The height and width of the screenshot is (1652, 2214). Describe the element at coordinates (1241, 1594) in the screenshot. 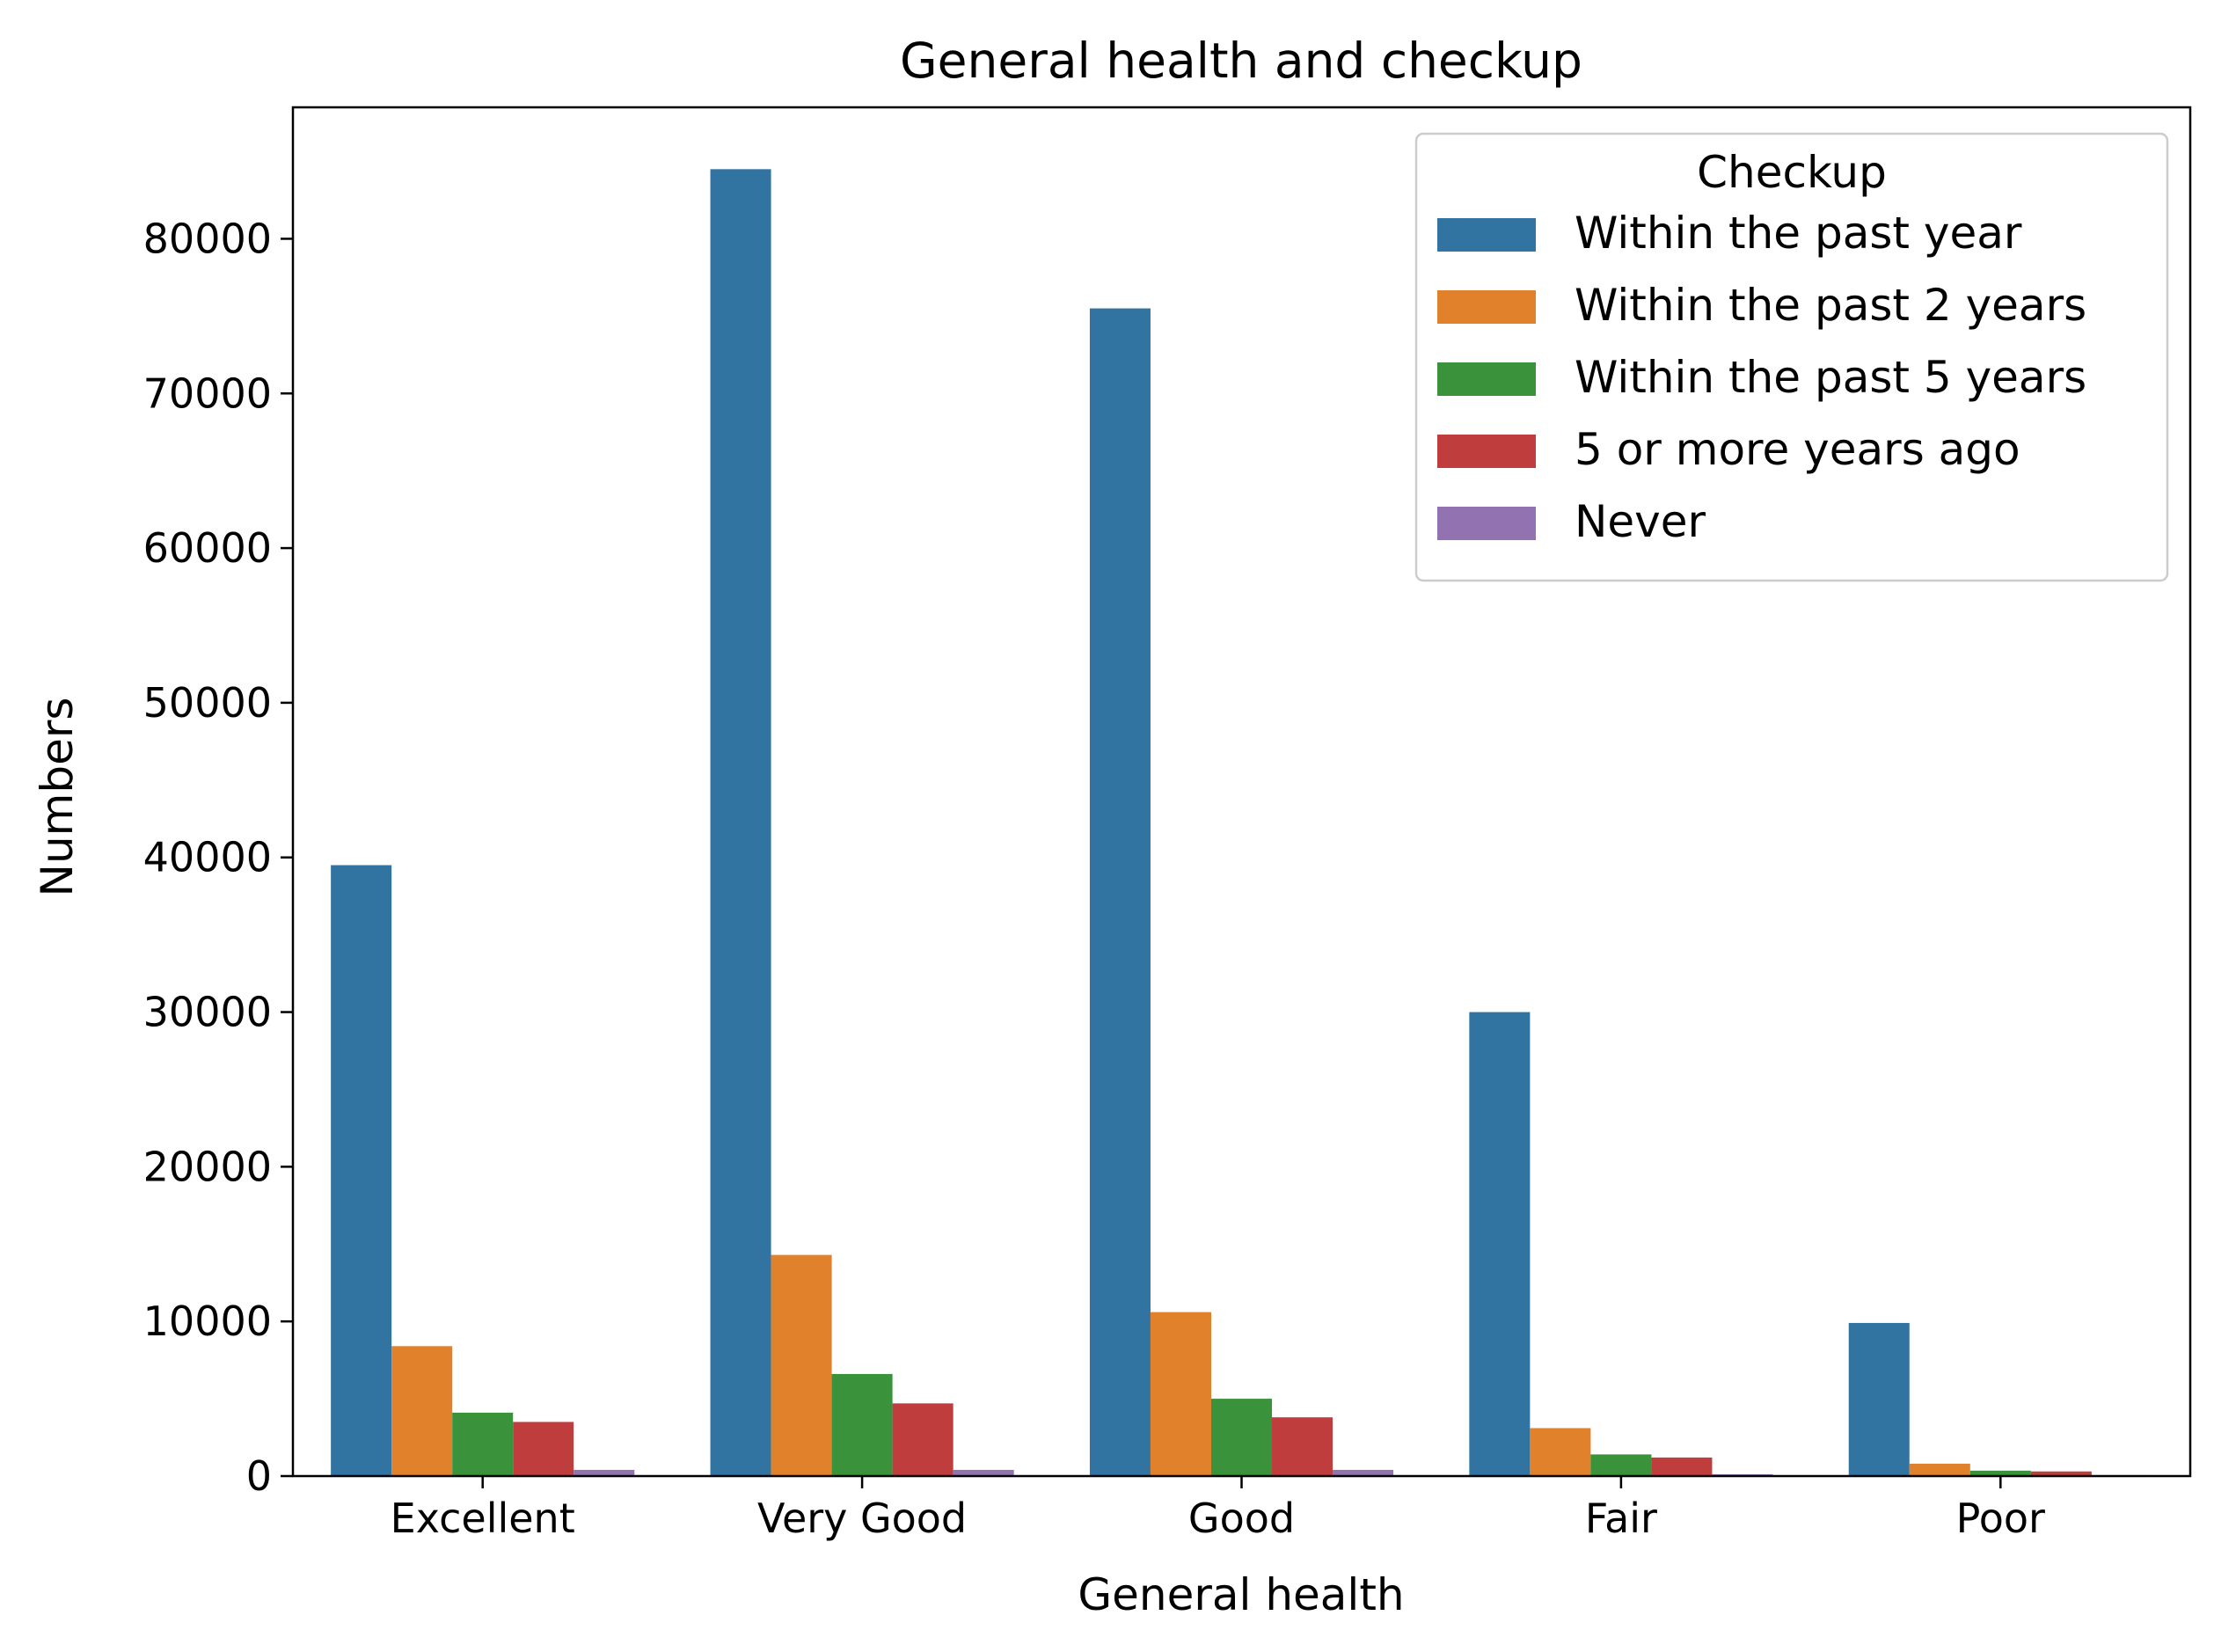

I see `x-axis-label: General health` at that location.